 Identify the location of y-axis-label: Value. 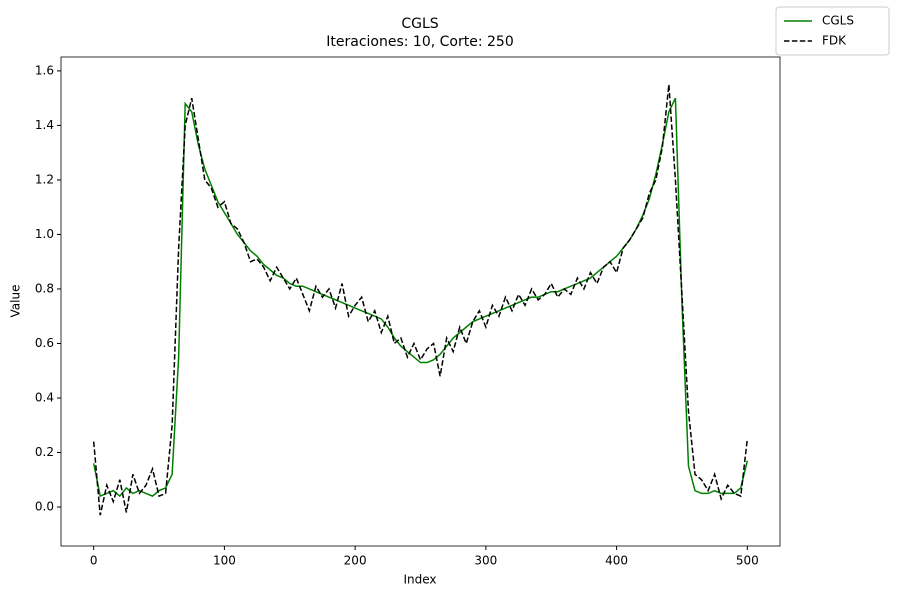
(16, 301).